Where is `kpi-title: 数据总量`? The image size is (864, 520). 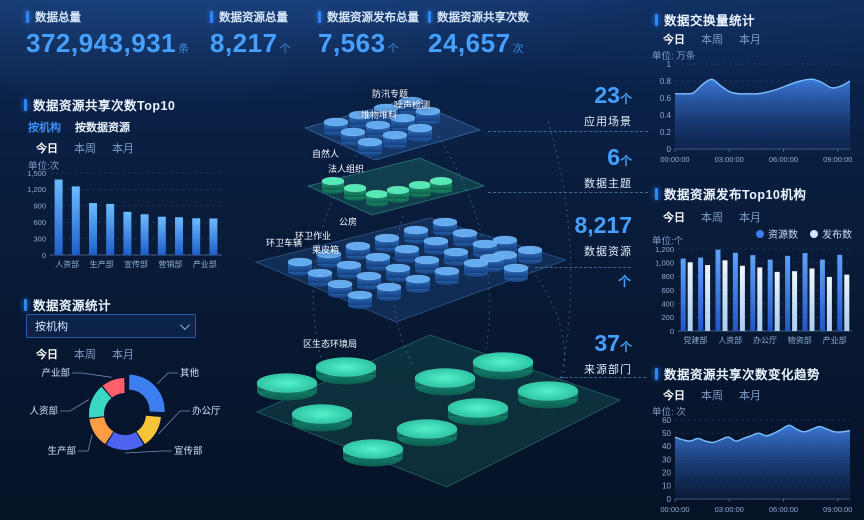 kpi-title: 数据总量 is located at coordinates (58, 18).